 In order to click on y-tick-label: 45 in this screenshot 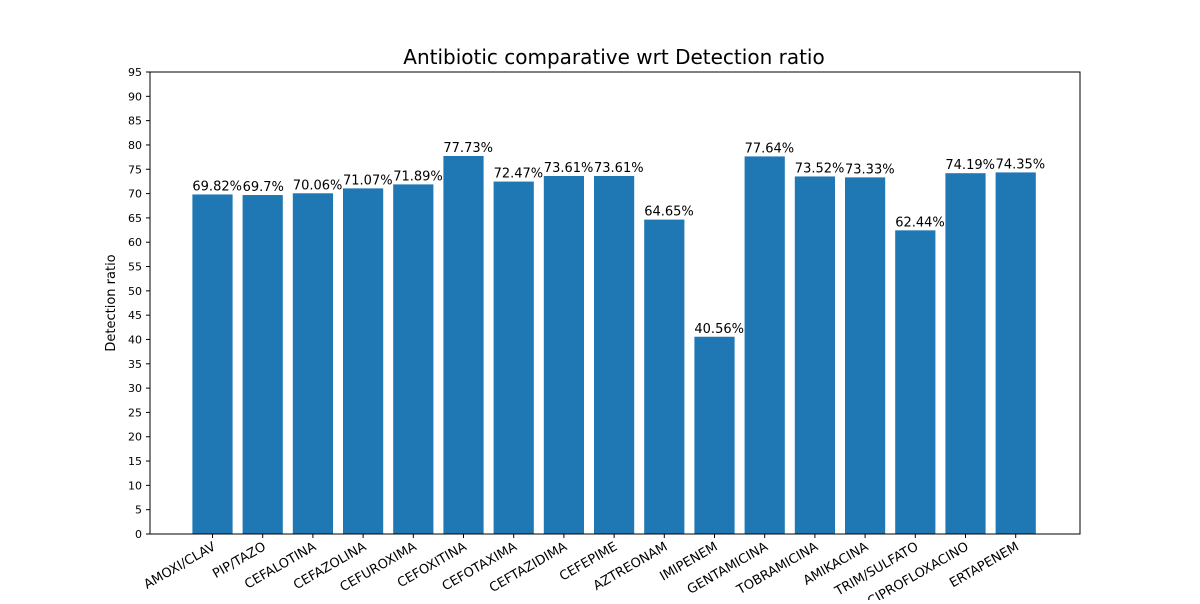, I will do `click(135, 315)`.